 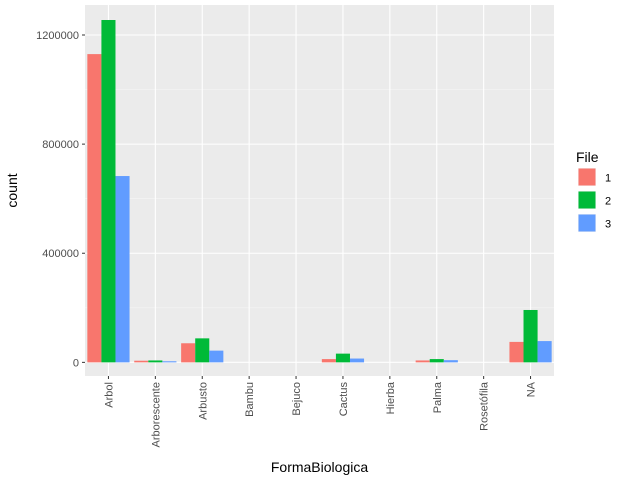 I want to click on y-tick-label: 1200000, so click(x=57, y=36).